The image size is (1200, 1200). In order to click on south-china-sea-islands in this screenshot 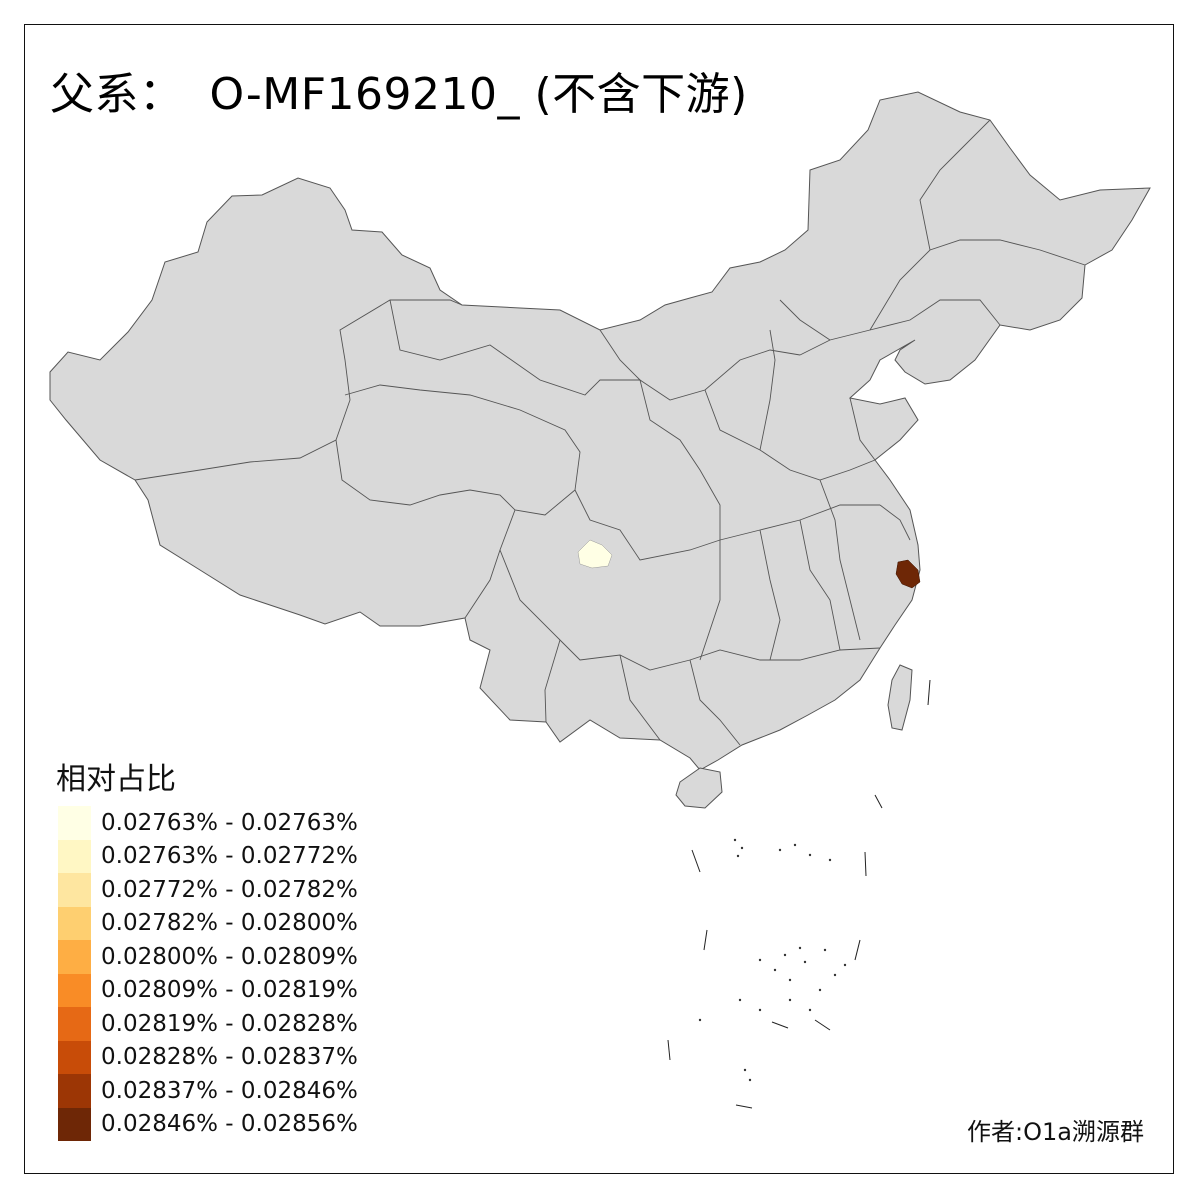, I will do `click(799, 894)`.